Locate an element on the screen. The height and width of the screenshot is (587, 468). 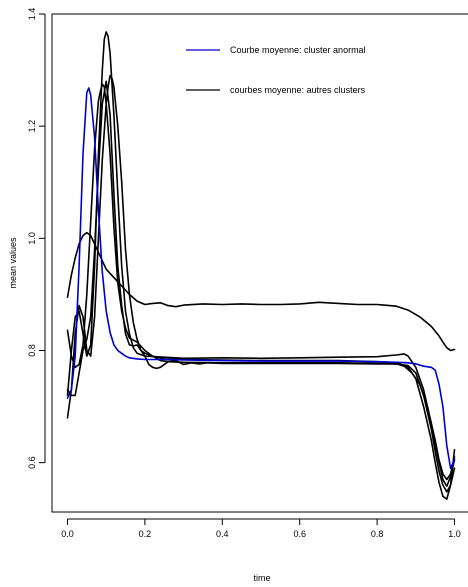
y-axis: 0.6 0.8 1.0 1.2 1.4 is located at coordinates (36, 238).